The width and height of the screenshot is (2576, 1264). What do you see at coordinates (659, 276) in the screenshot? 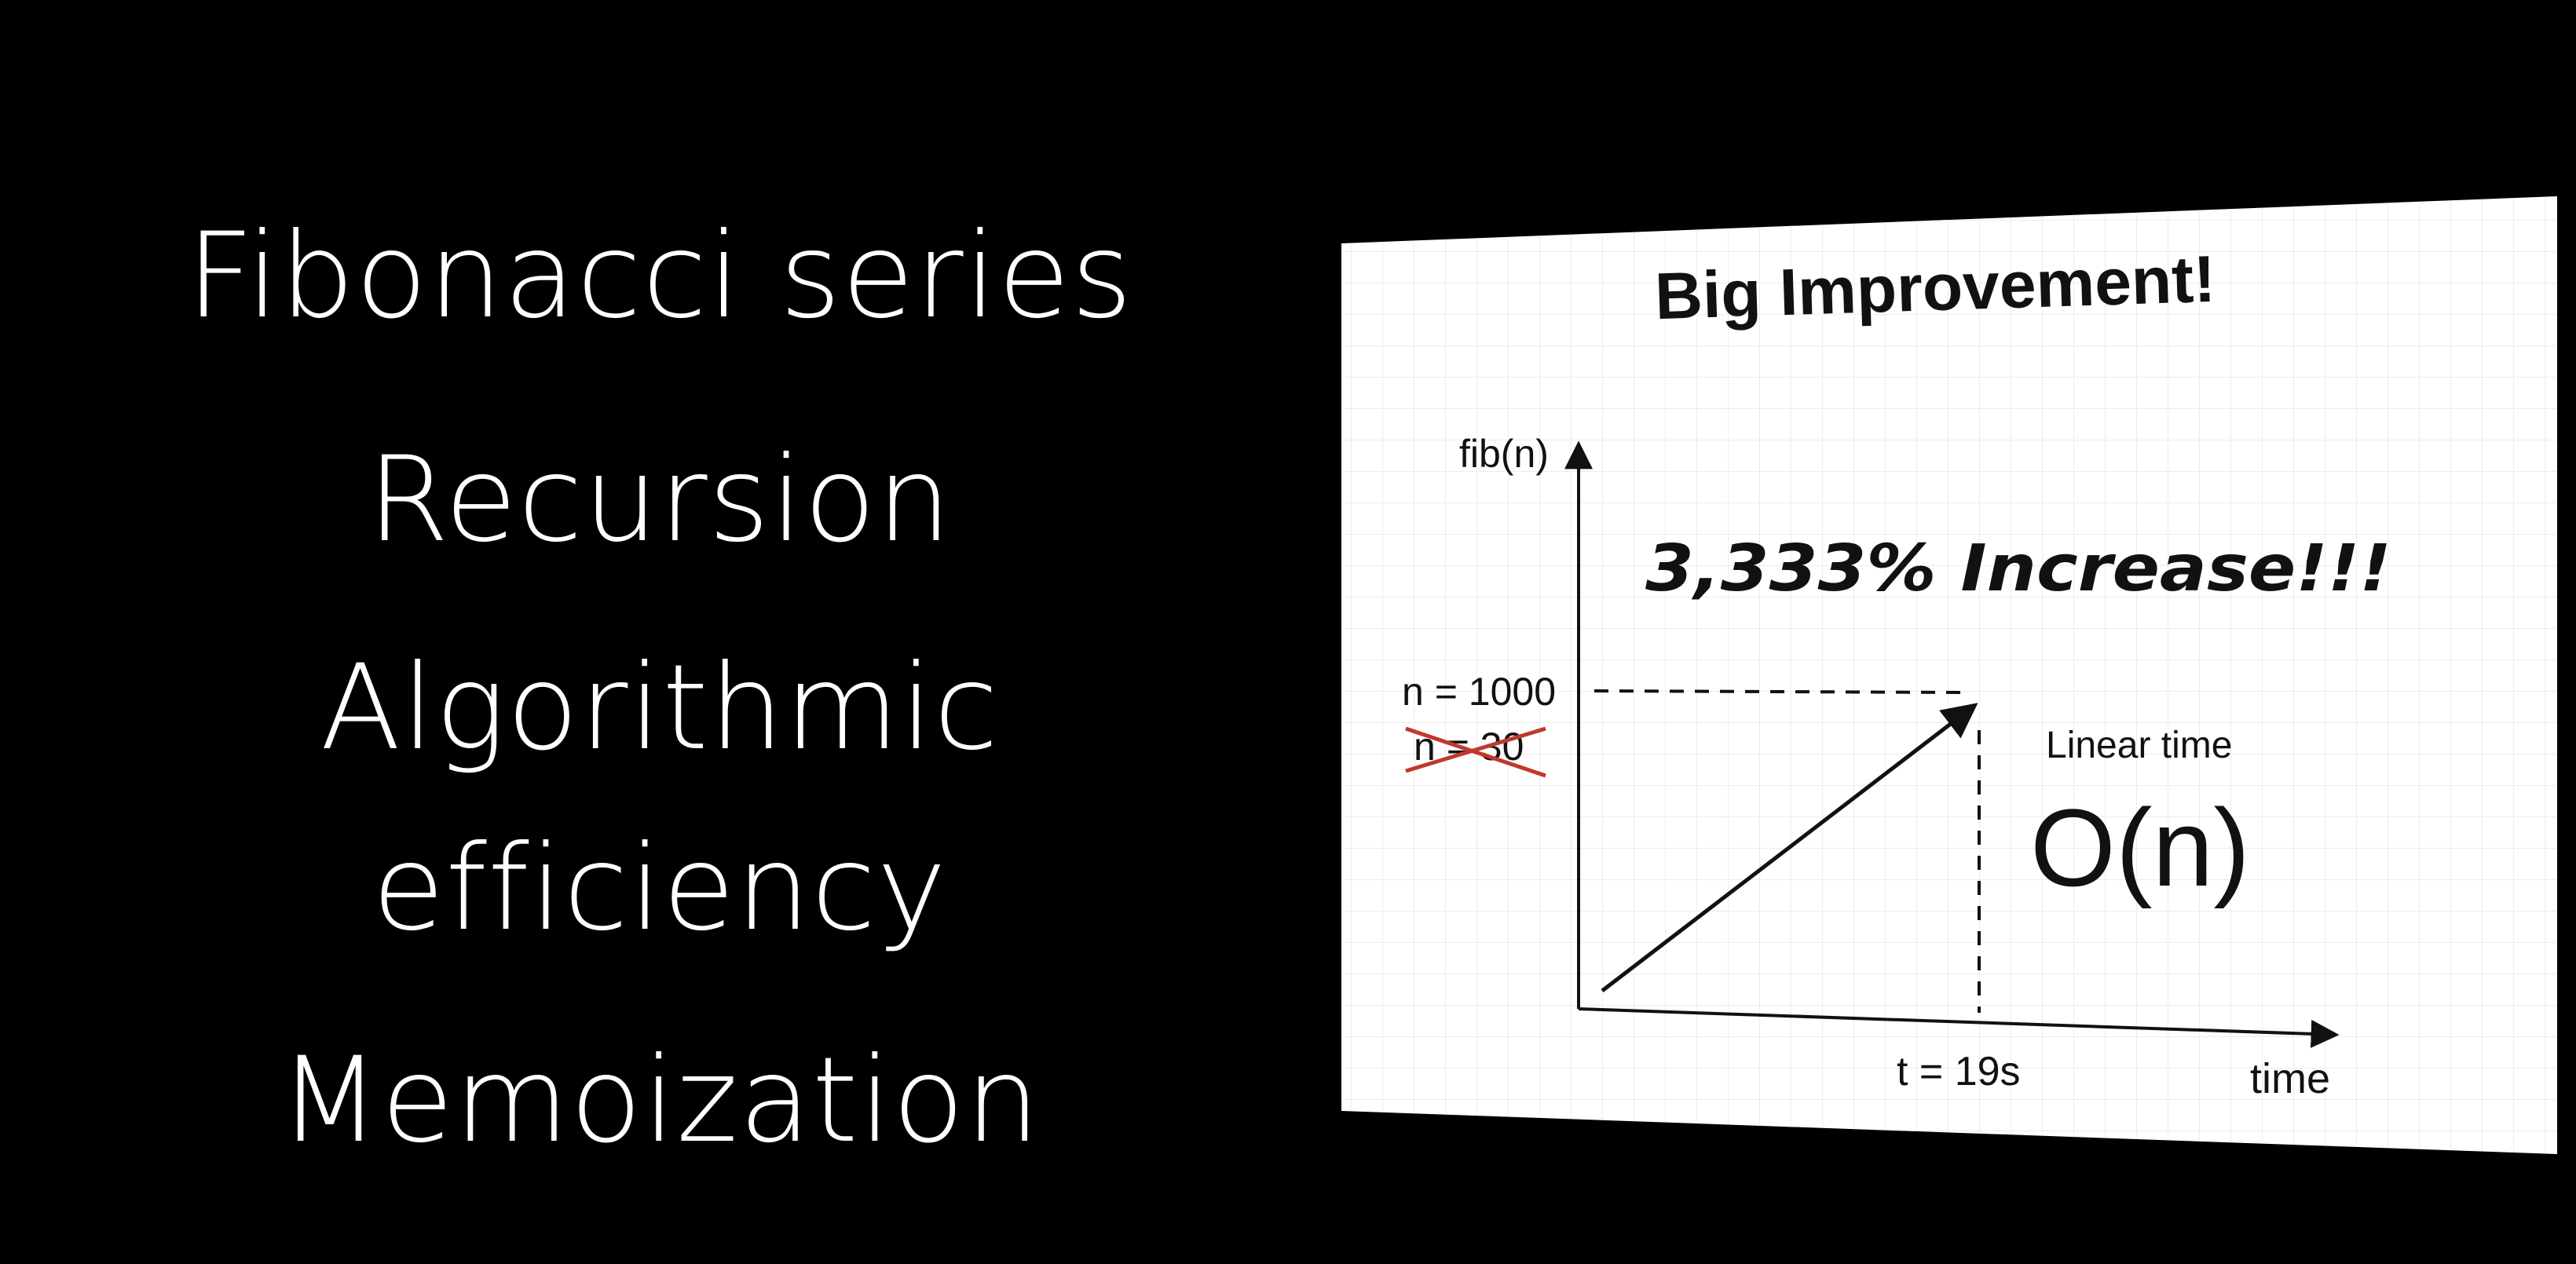
I see `topic-fibonacci-series: Fibonacci series` at bounding box center [659, 276].